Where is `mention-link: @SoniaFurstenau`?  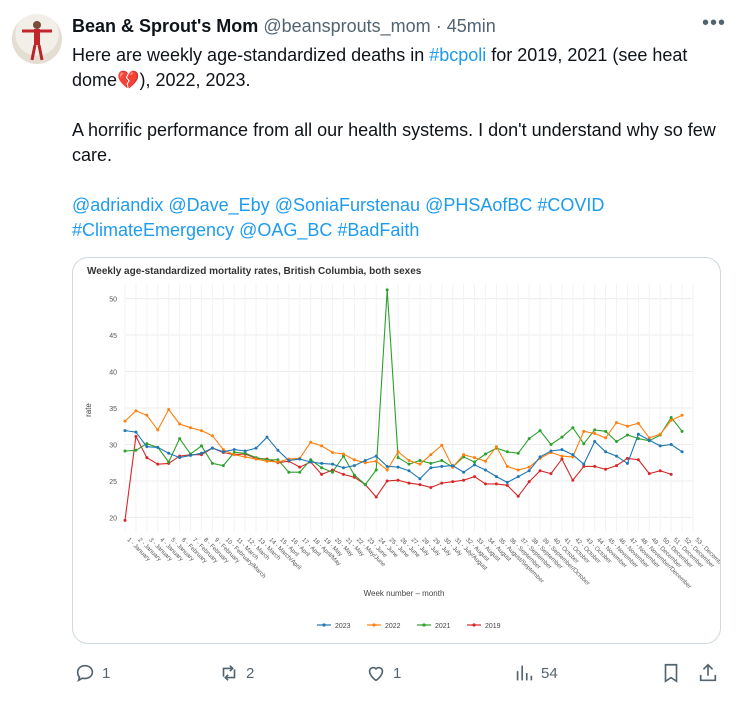 mention-link: @SoniaFurstenau is located at coordinates (347, 205).